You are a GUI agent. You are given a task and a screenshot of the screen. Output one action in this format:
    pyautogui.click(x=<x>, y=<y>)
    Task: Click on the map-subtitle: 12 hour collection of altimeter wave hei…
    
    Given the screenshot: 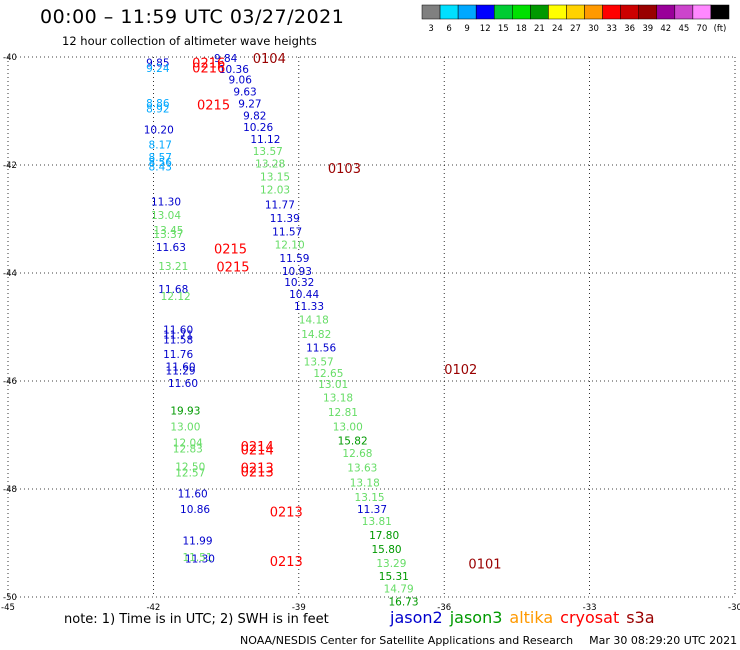 What is the action you would take?
    pyautogui.click(x=189, y=41)
    